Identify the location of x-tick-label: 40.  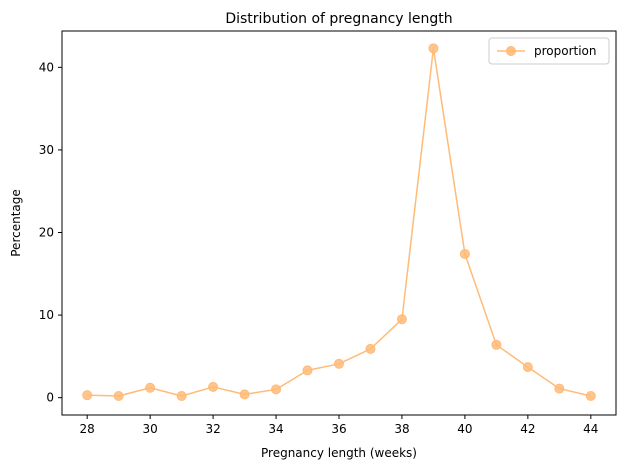
(464, 429).